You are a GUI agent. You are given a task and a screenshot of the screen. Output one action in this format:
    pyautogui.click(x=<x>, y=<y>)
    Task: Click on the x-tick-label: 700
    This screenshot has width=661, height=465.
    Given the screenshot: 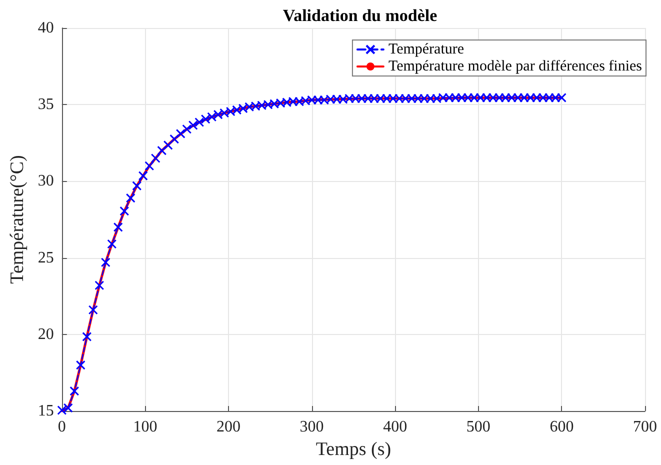 What is the action you would take?
    pyautogui.click(x=645, y=427)
    